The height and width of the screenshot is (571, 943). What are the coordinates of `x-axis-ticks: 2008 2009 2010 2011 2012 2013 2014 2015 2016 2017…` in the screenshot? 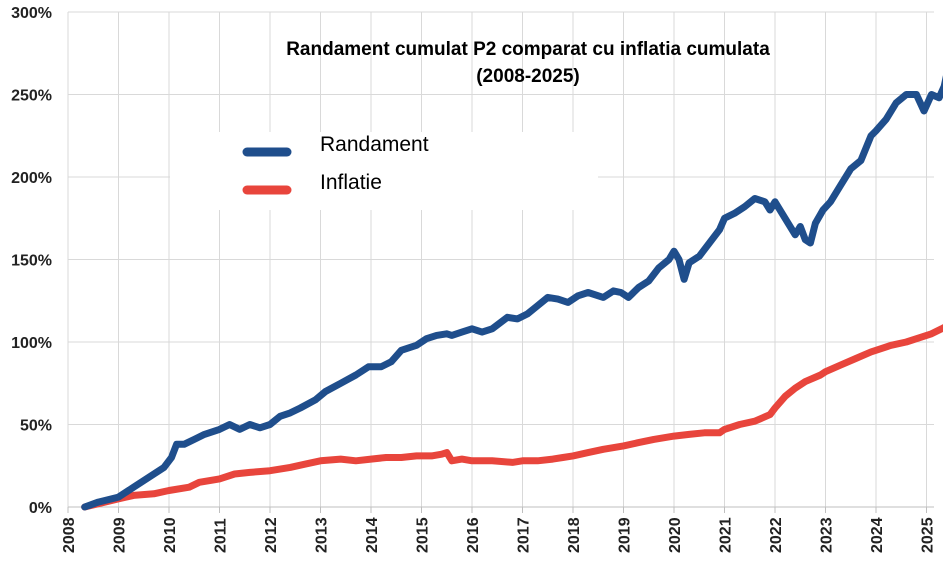 It's located at (499, 535).